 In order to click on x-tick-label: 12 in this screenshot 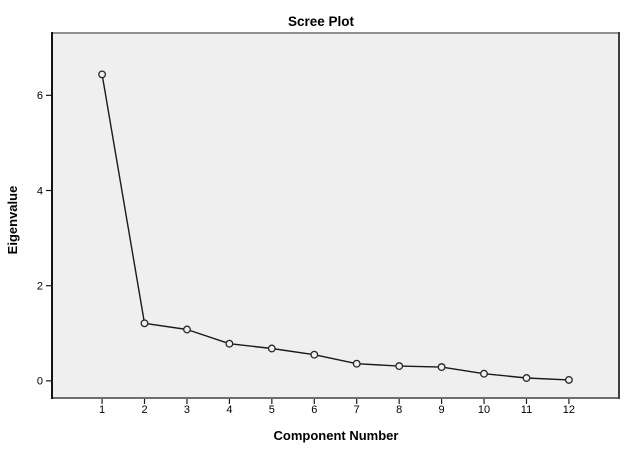, I will do `click(569, 410)`.